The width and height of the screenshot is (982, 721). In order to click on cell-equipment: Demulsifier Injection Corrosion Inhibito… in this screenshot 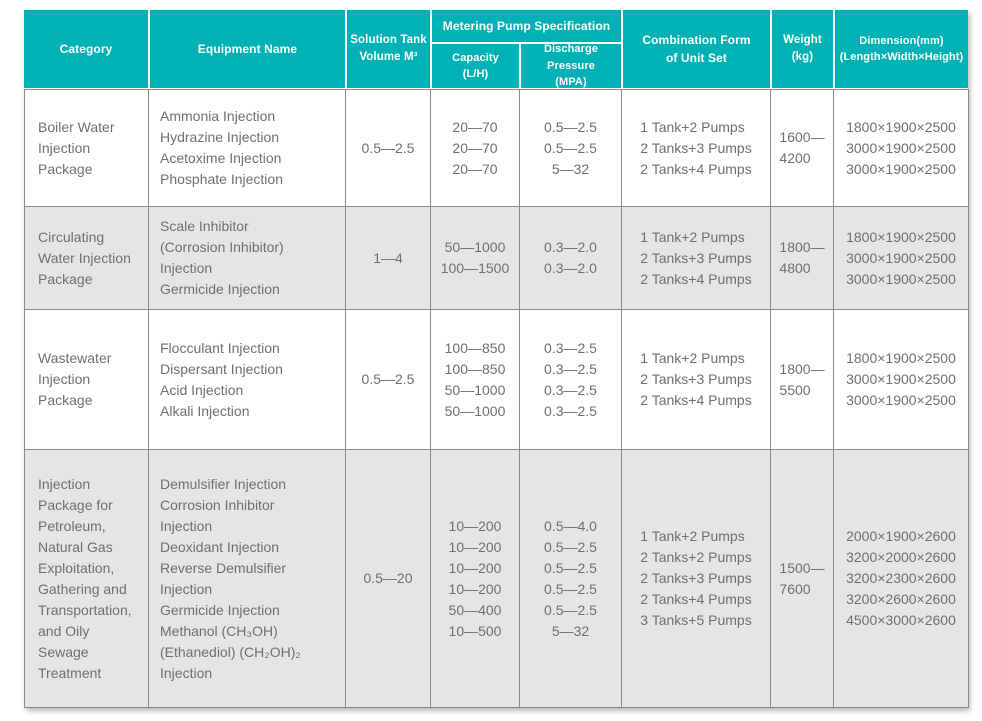, I will do `click(247, 578)`.